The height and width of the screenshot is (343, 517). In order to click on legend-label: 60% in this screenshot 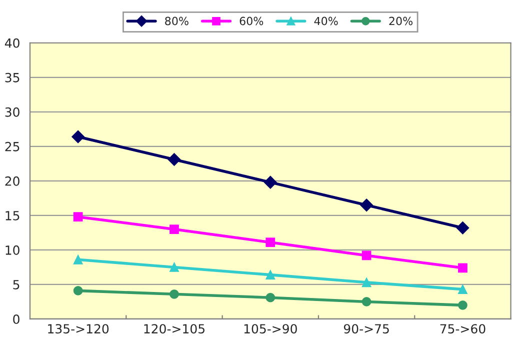, I will do `click(252, 21)`.